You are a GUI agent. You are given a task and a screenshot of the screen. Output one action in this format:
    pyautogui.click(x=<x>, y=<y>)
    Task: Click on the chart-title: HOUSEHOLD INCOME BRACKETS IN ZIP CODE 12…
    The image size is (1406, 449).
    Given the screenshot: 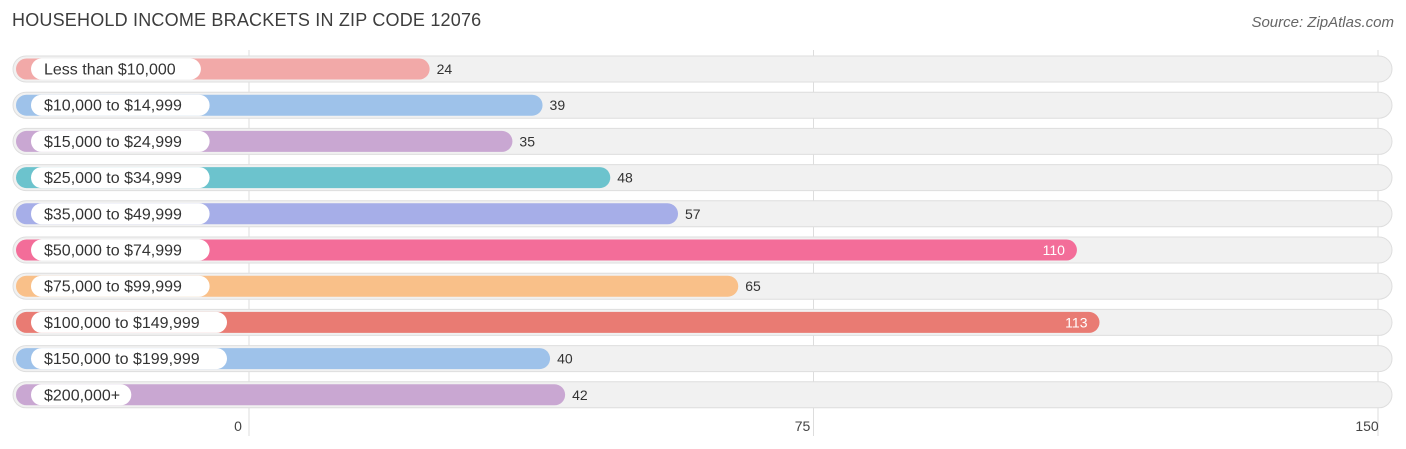 What is the action you would take?
    pyautogui.click(x=247, y=20)
    